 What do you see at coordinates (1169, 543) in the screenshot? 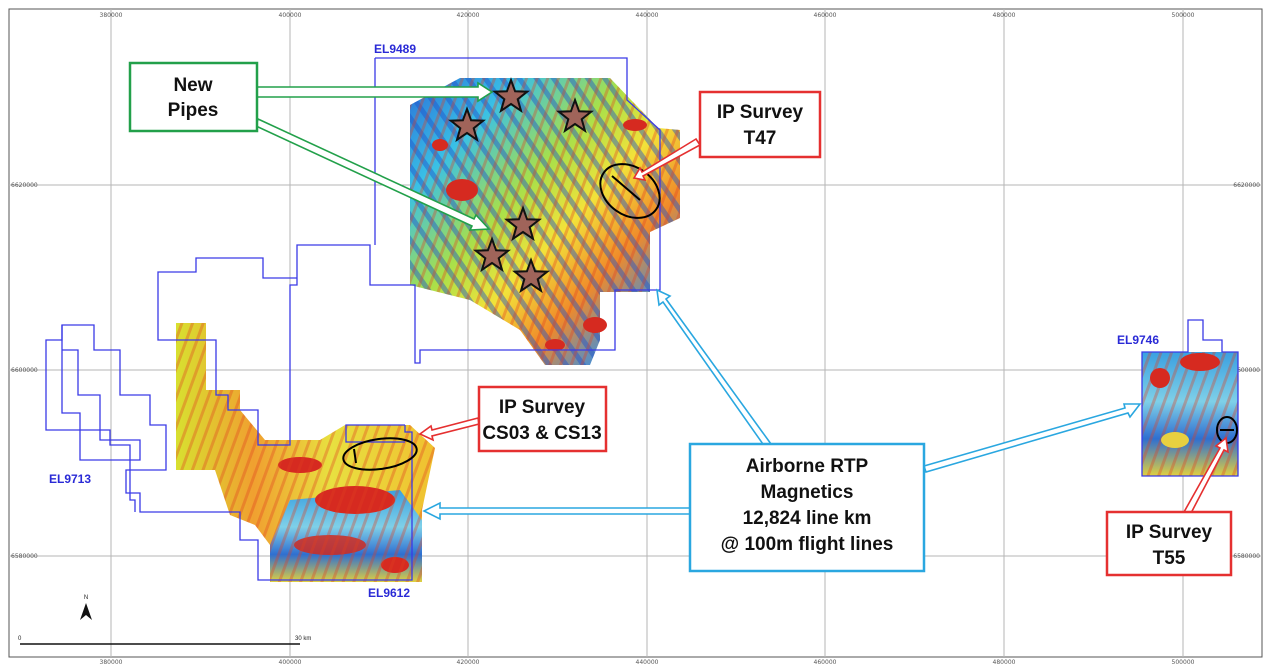
I see `callout-ip-t55: IP Survey T55` at bounding box center [1169, 543].